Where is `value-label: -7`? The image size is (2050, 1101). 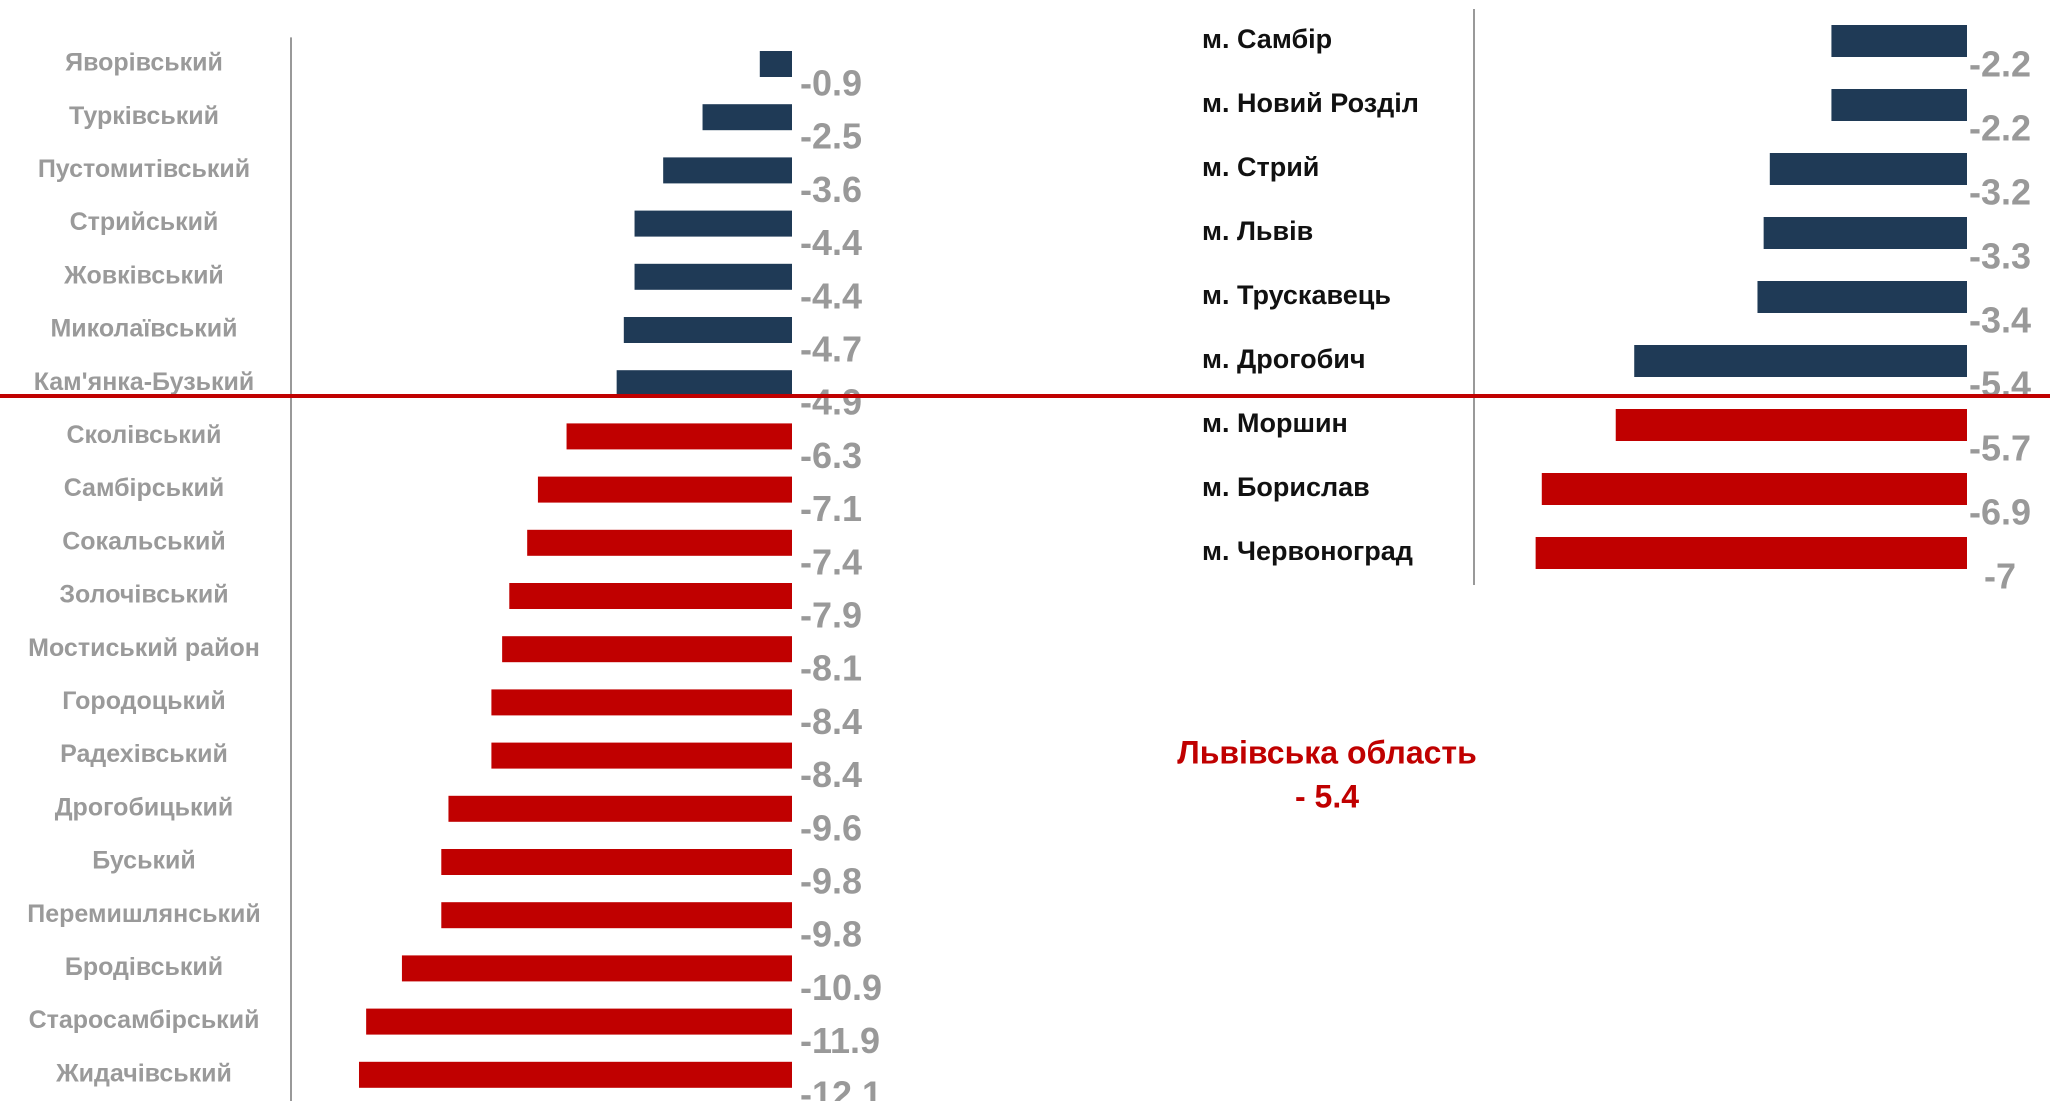
value-label: -7 is located at coordinates (2000, 576).